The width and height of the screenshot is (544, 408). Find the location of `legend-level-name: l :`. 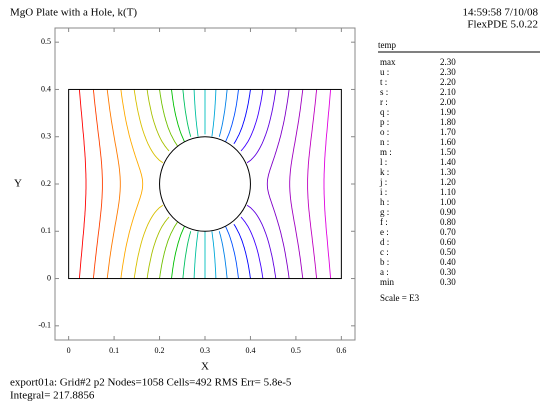

legend-level-name: l : is located at coordinates (383, 162).